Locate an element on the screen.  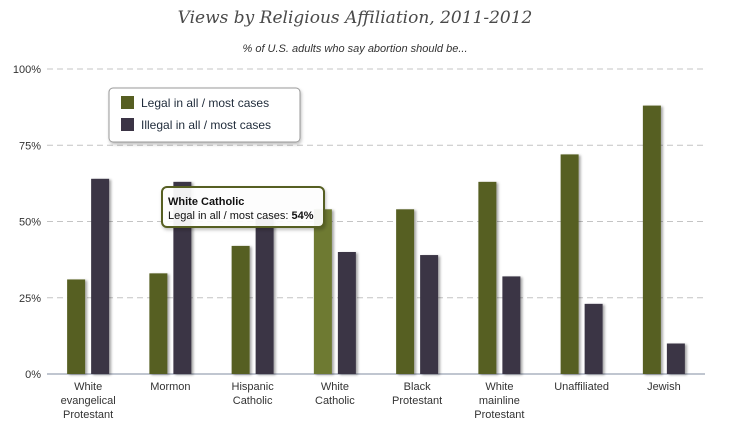
y-tick-label: 50% is located at coordinates (30, 223).